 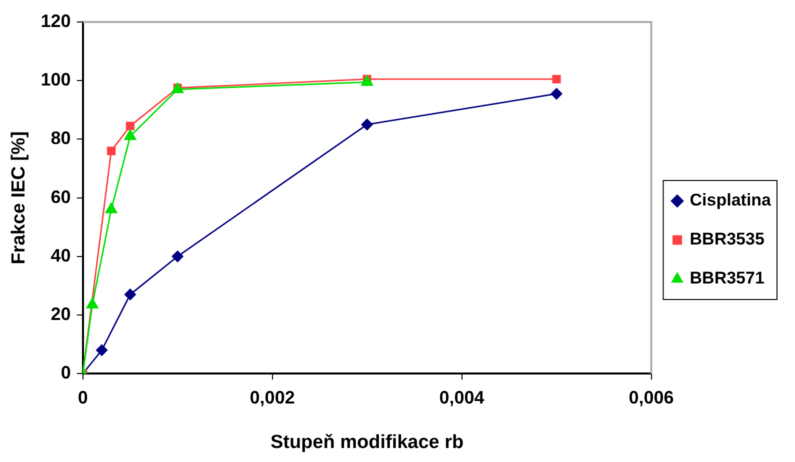 I want to click on legend-label: Cisplatina, so click(x=731, y=200).